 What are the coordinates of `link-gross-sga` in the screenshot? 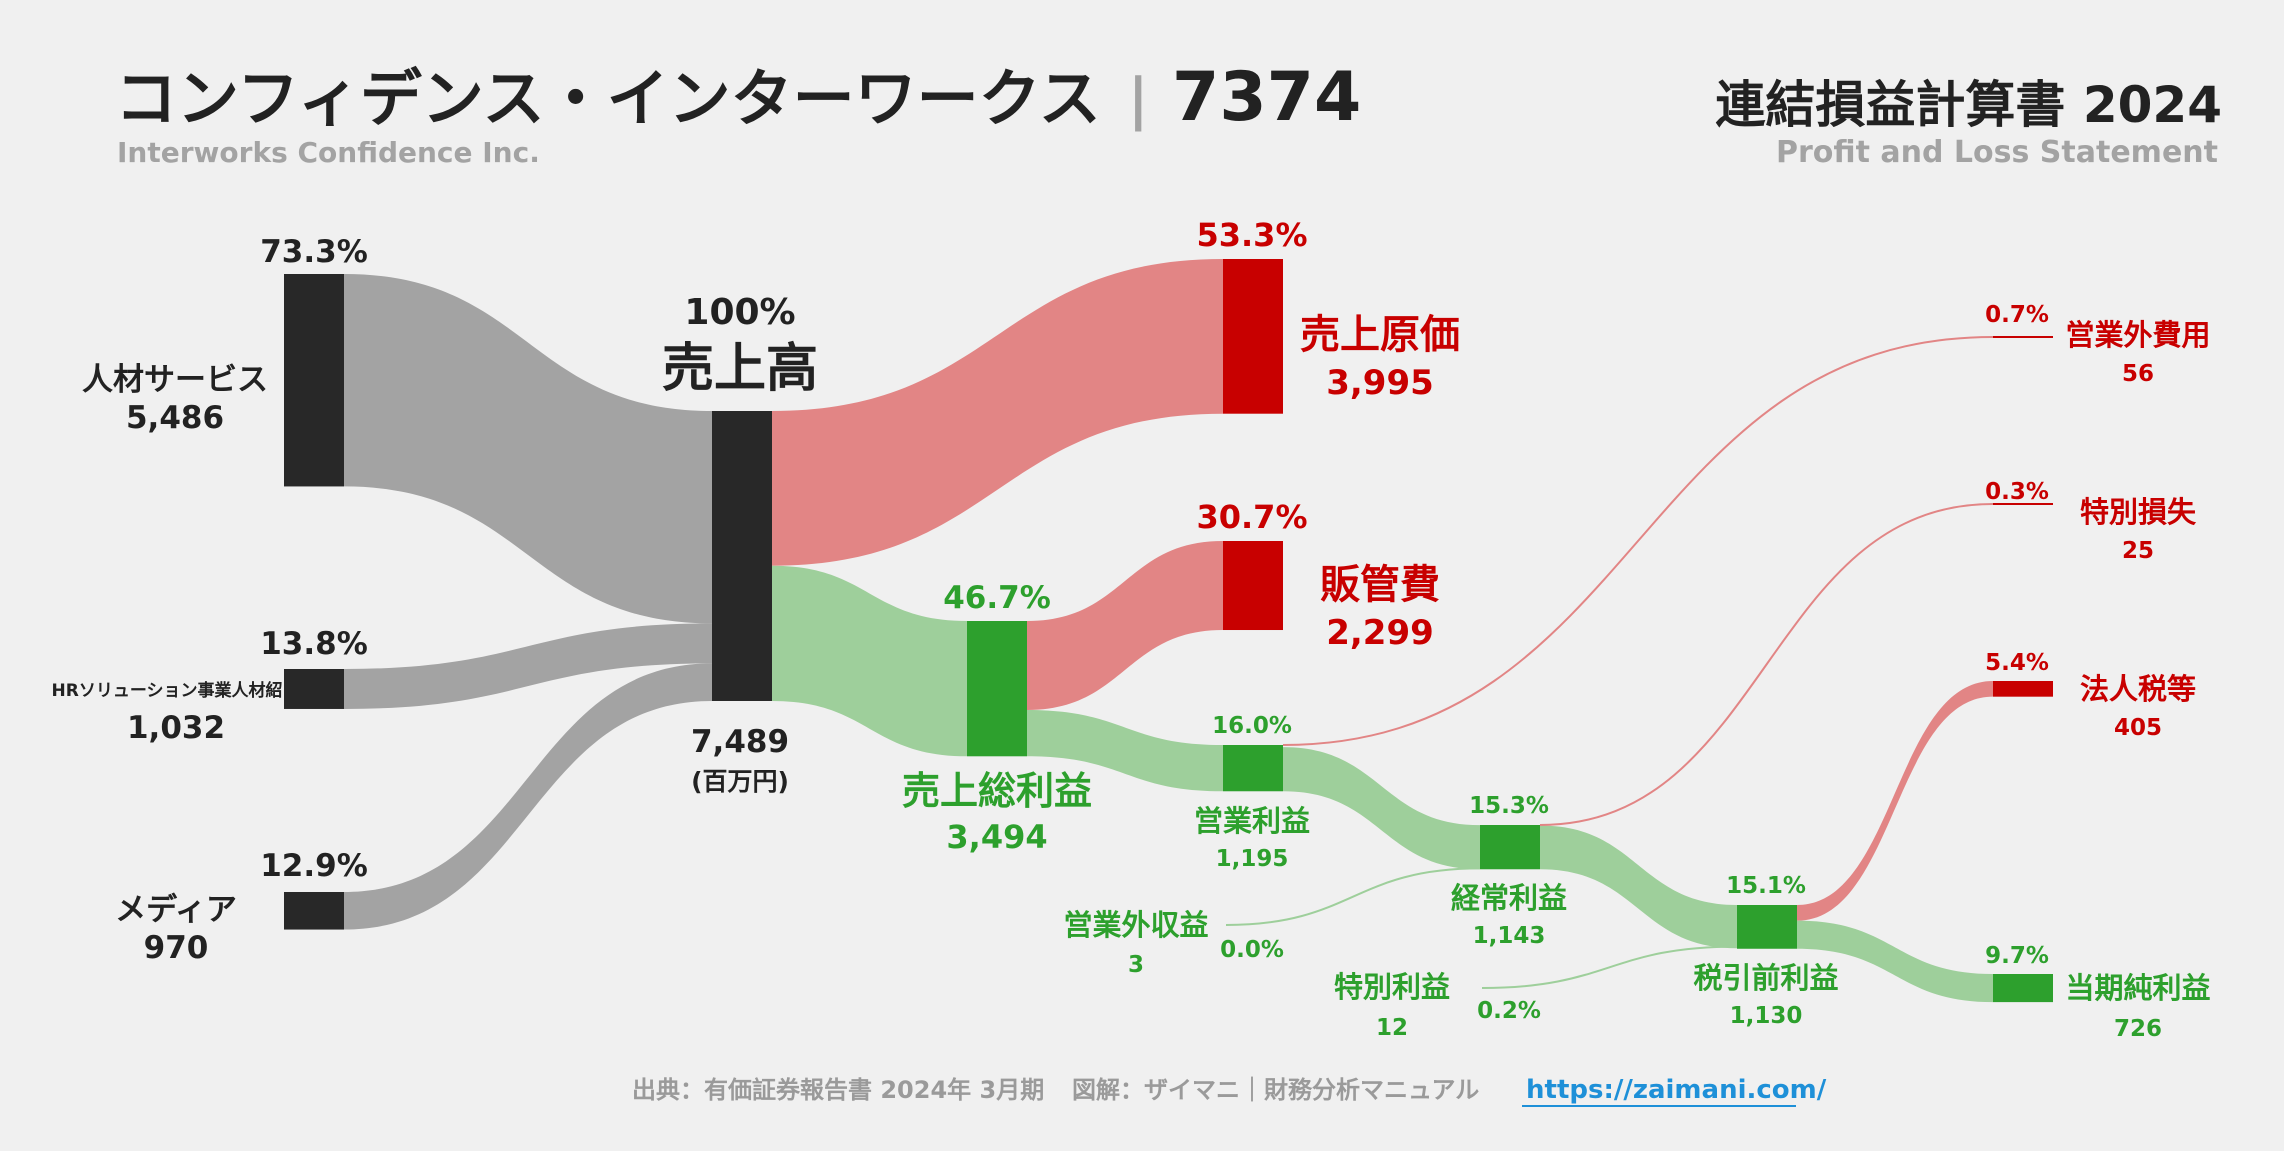 It's located at (1125, 626).